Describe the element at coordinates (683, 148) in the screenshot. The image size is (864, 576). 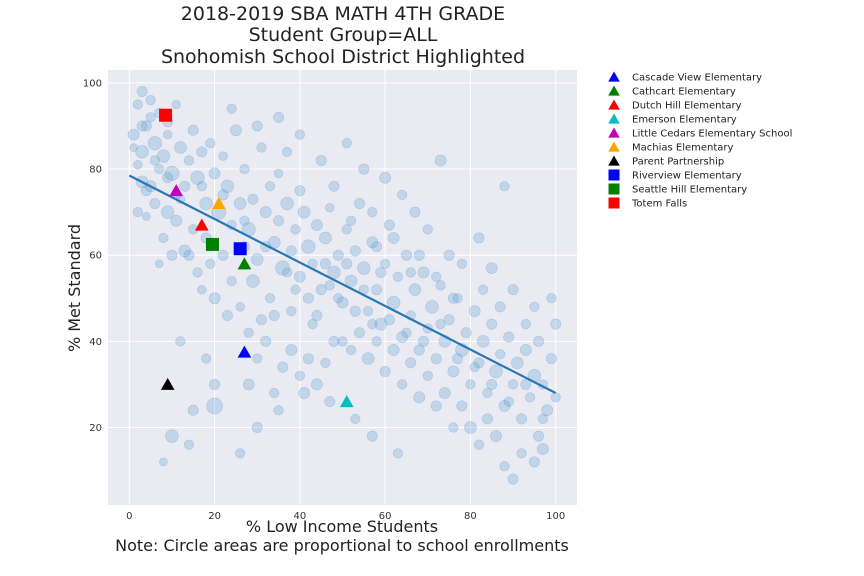
I see `legend-label: Machias Elementary` at that location.